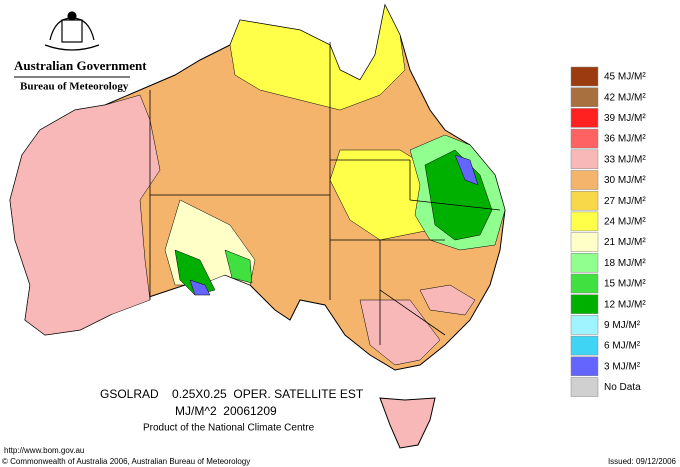  I want to click on legend-label: 30 MJ/M², so click(625, 180).